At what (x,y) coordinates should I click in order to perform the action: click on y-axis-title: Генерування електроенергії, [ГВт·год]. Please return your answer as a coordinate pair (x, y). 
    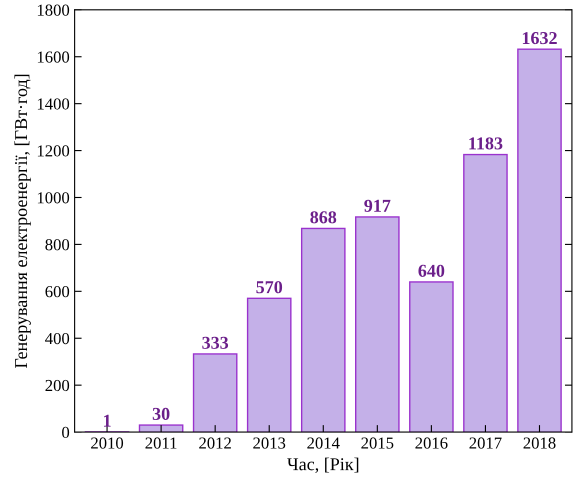
    Looking at the image, I should click on (22, 221).